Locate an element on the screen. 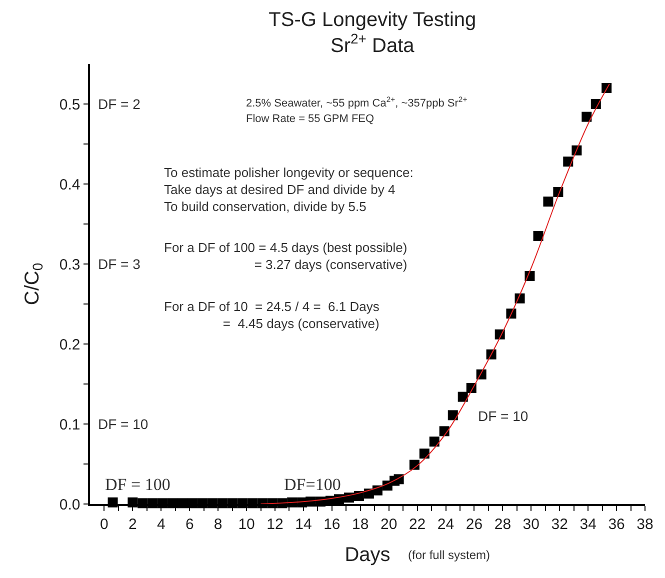 This screenshot has height=578, width=665. y-tick-label: 0.1 is located at coordinates (69, 425).